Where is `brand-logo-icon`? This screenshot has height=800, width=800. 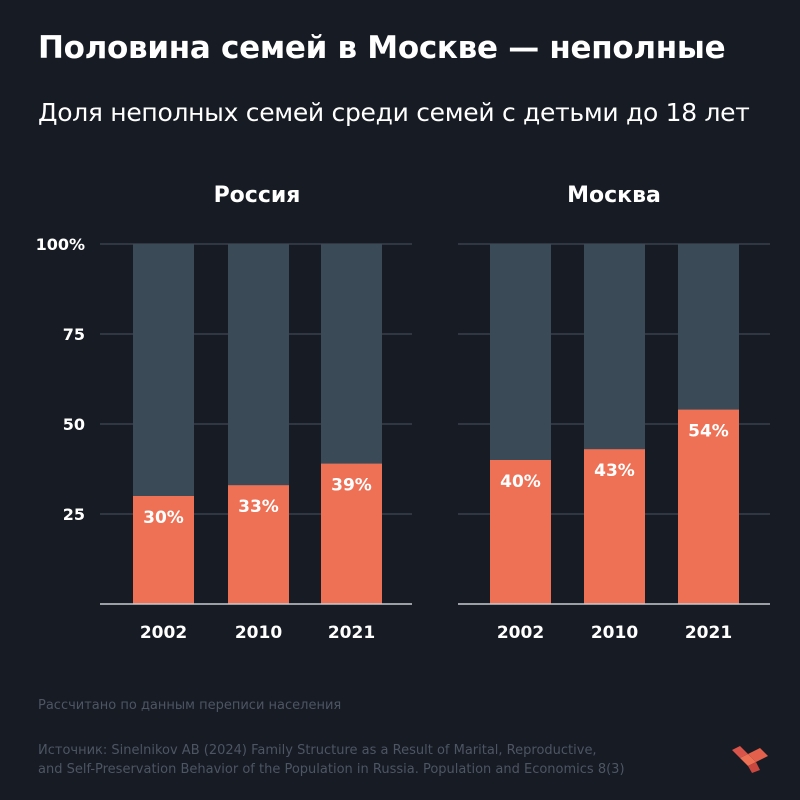
brand-logo-icon is located at coordinates (750, 761).